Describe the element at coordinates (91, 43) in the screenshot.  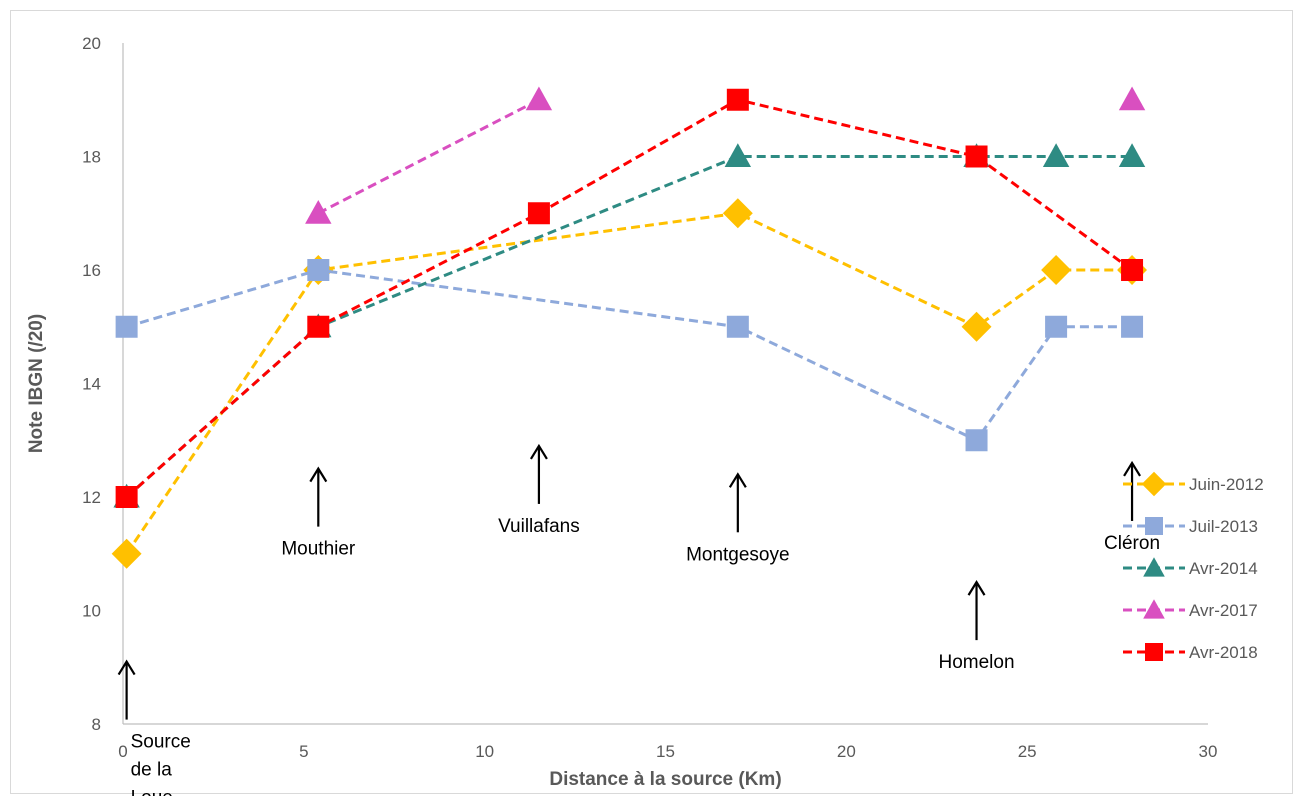
I see `y-tick-label: 20` at that location.